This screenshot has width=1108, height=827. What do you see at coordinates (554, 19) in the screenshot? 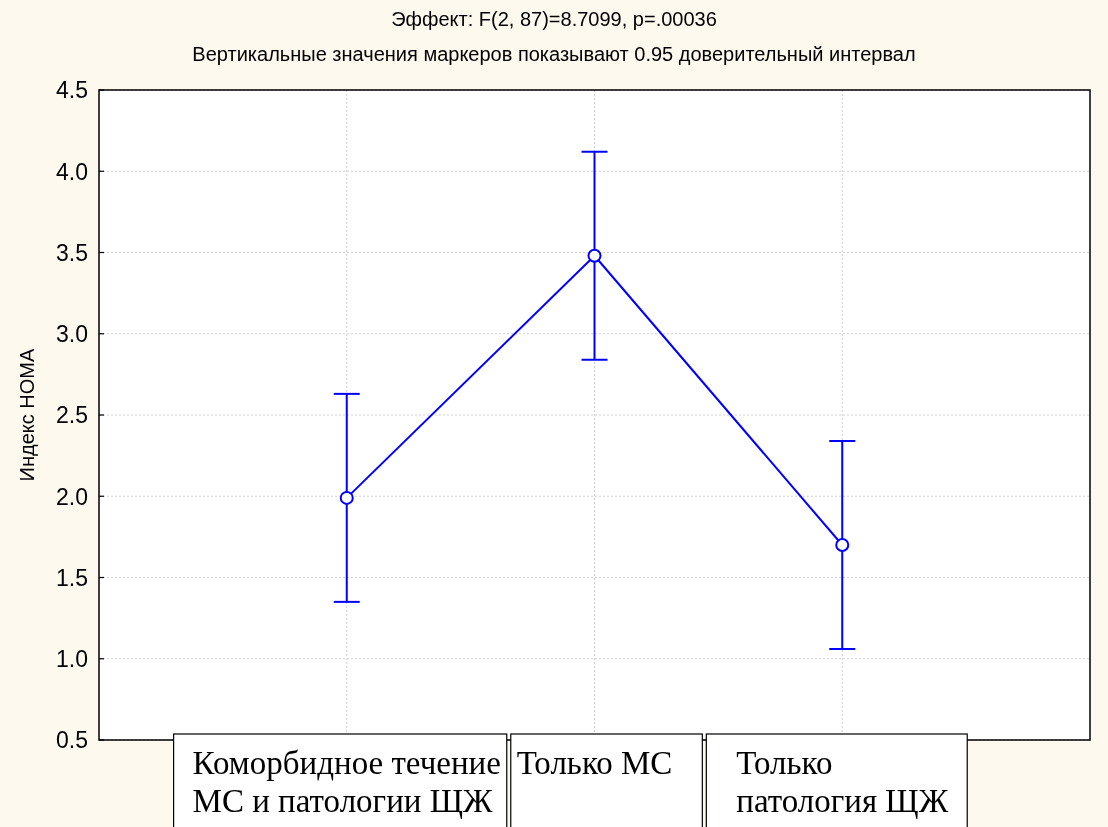
I see `chart-title: Эффект: F(2, 87)=8.7099, p=.00036` at bounding box center [554, 19].